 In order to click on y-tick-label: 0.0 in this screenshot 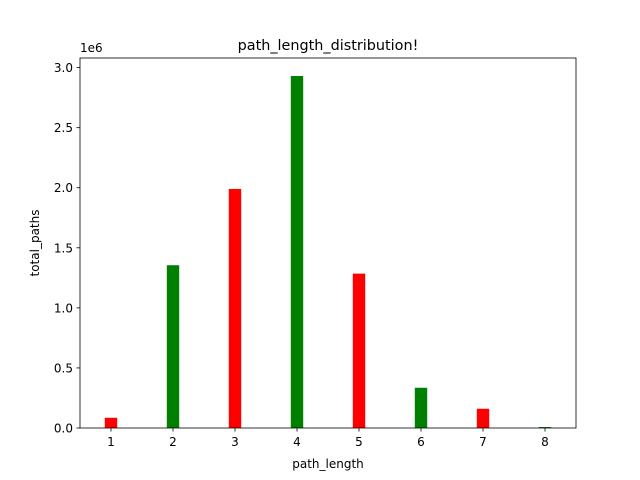, I will do `click(63, 429)`.